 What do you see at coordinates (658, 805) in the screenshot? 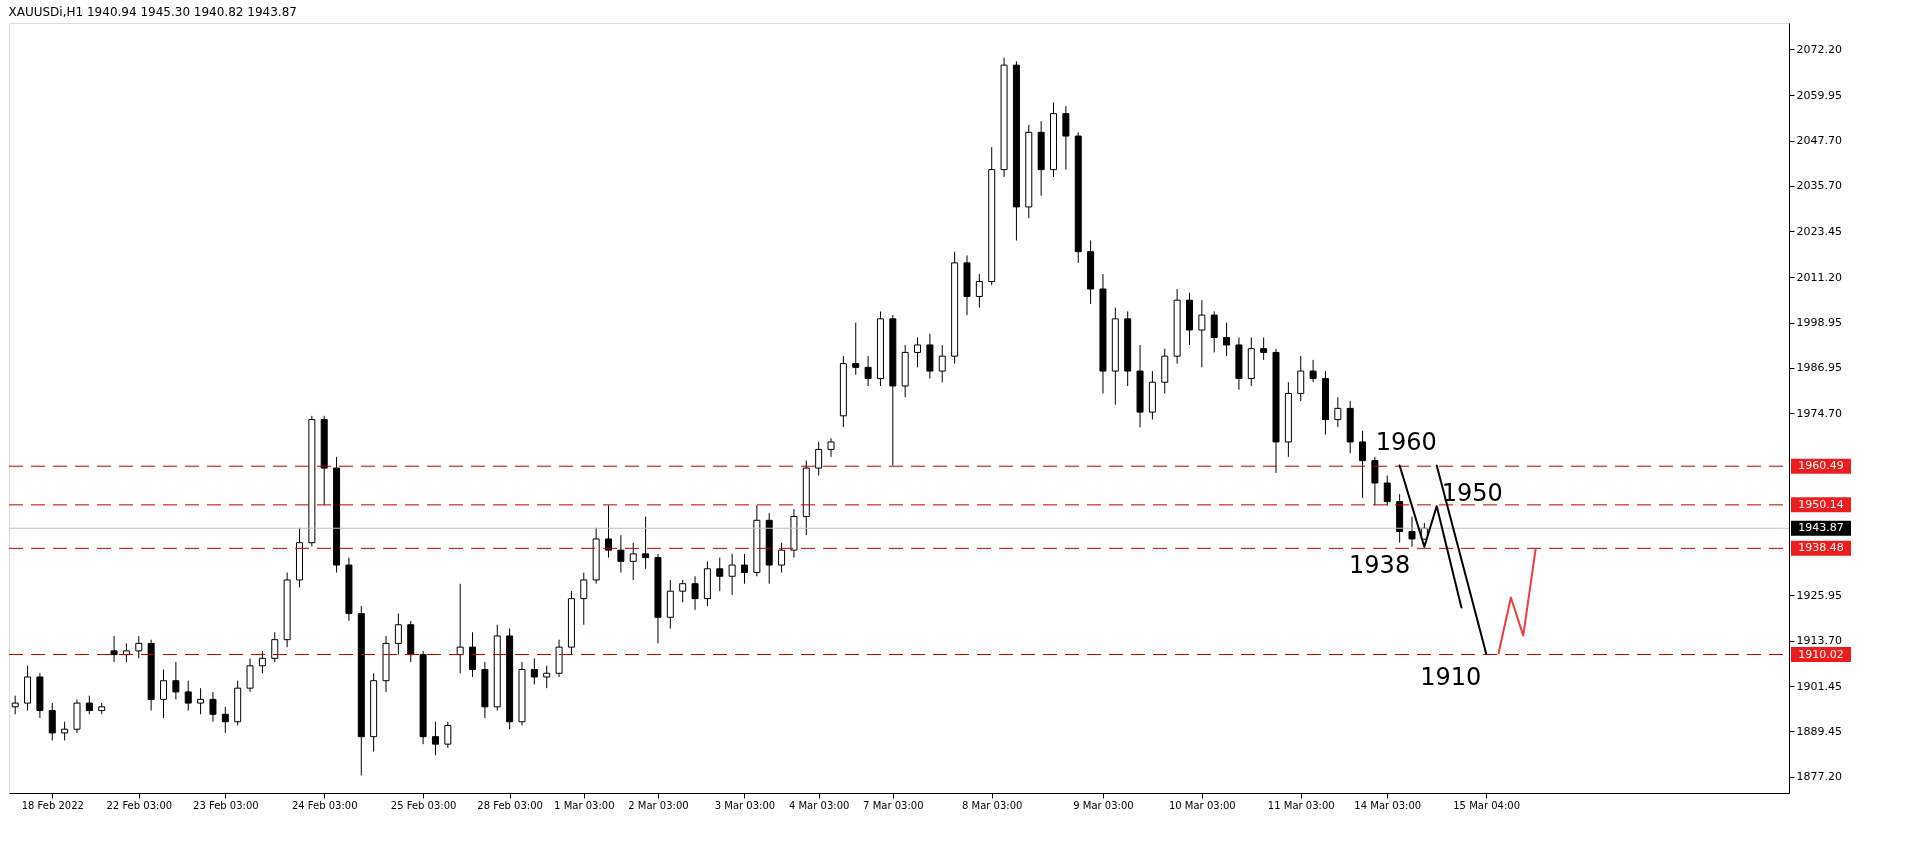
I see `x-tick-label: 2 Mar 03:00` at bounding box center [658, 805].